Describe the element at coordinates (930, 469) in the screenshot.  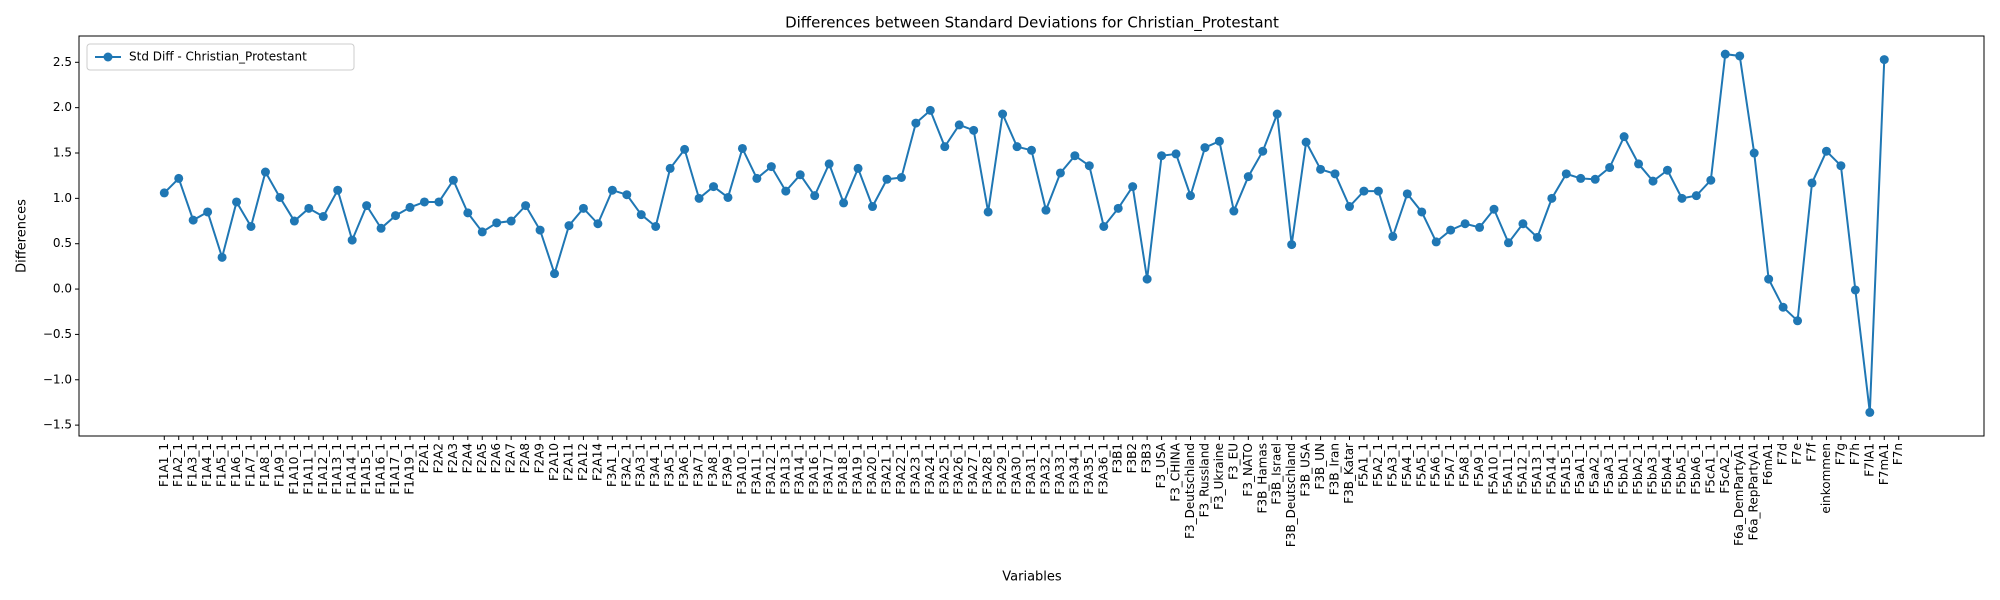
I see `x-tick-label: F3A24_1` at that location.